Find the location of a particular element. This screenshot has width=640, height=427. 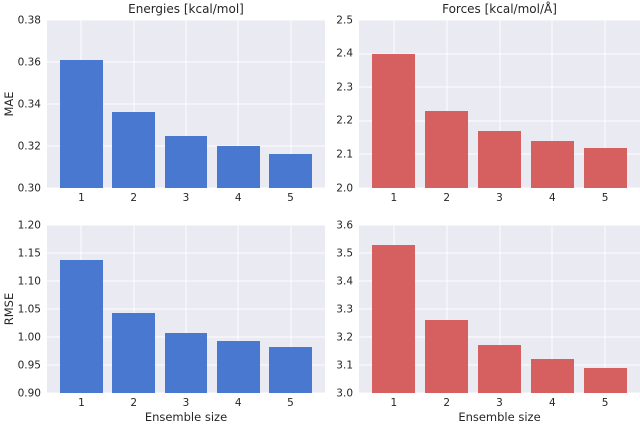

y-axis-label: RMSE is located at coordinates (9, 309).